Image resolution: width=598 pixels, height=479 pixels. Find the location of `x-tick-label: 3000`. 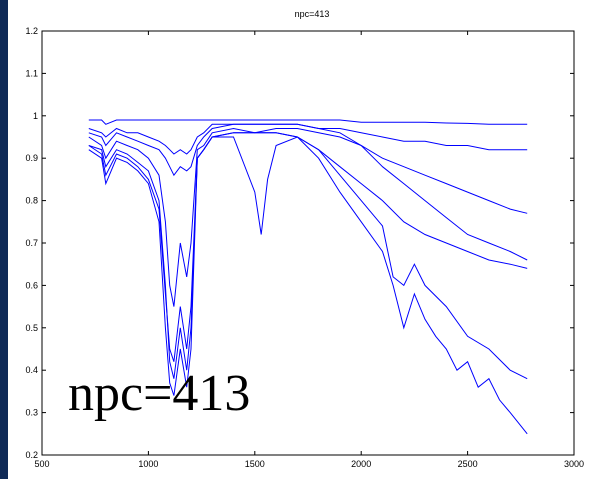

x-tick-label: 3000 is located at coordinates (574, 464).